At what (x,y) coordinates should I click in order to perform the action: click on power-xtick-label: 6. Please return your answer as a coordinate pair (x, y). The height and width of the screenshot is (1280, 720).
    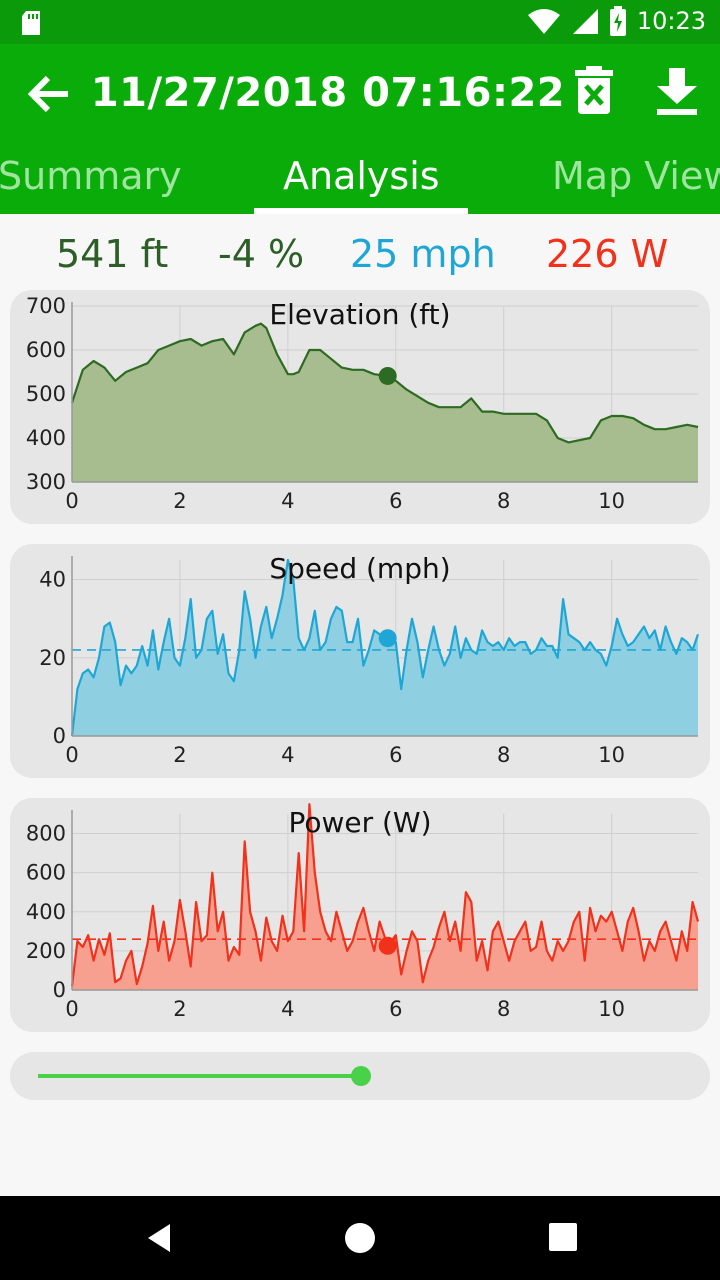
    Looking at the image, I should click on (395, 1009).